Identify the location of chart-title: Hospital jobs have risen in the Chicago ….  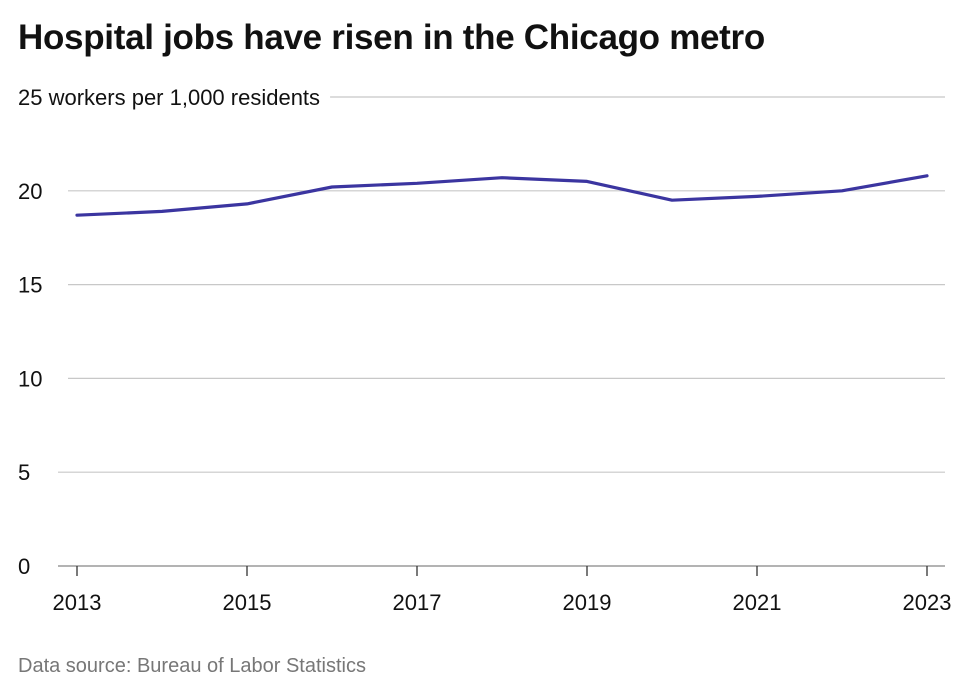
(391, 37).